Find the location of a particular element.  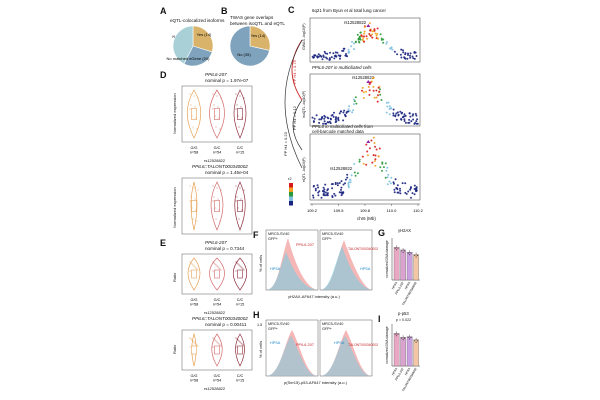

genotype-count: n=15 is located at coordinates (240, 153).